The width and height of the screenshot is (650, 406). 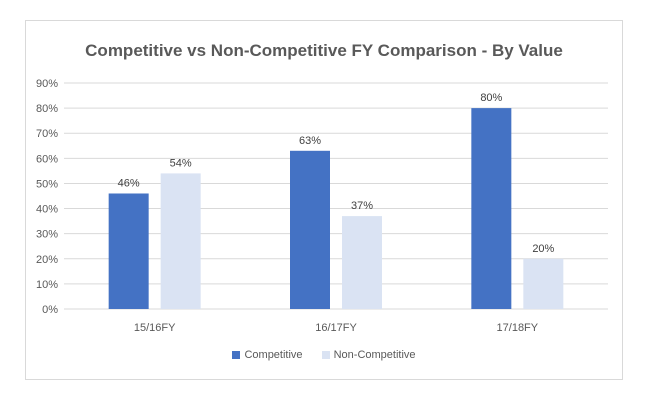 What do you see at coordinates (181, 163) in the screenshot?
I see `data-label: 54%` at bounding box center [181, 163].